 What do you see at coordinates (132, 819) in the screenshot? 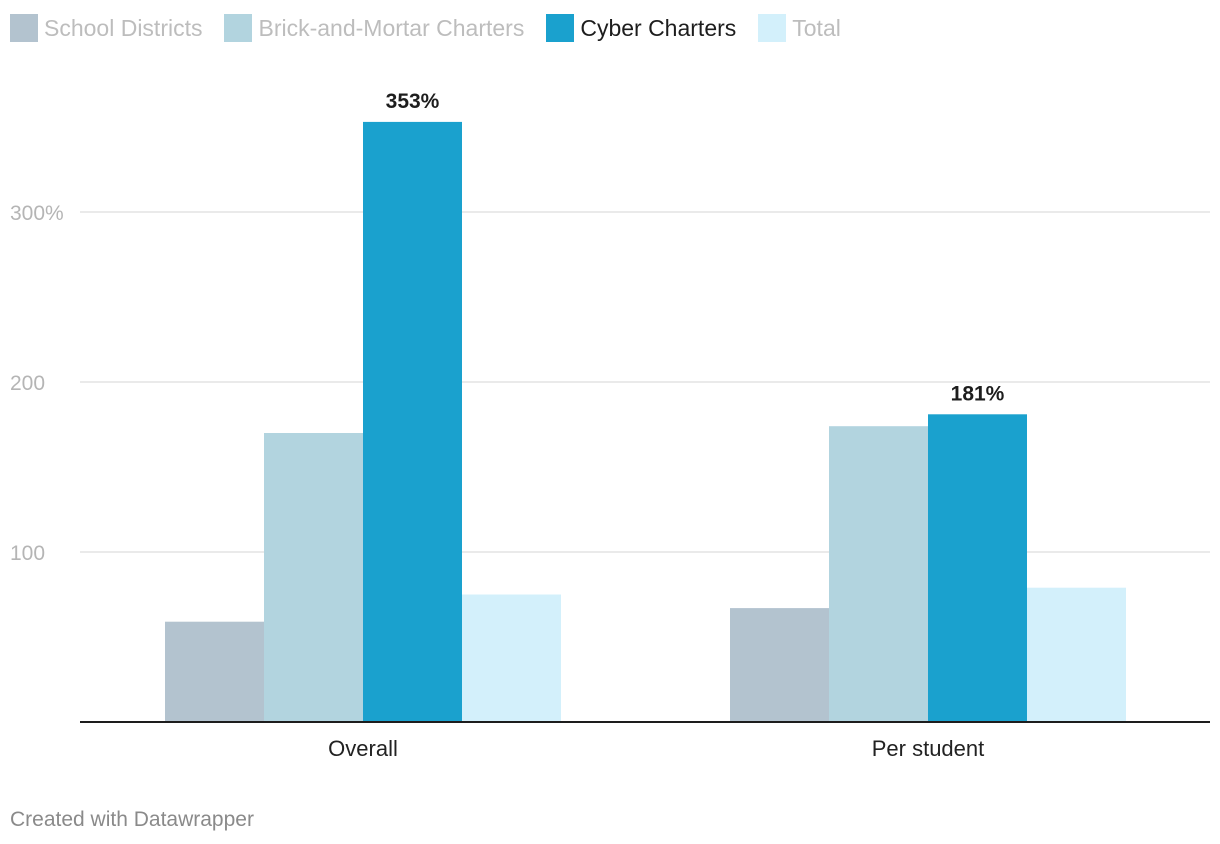
I see `datawrapper-credit: Created with Datawrapper` at bounding box center [132, 819].